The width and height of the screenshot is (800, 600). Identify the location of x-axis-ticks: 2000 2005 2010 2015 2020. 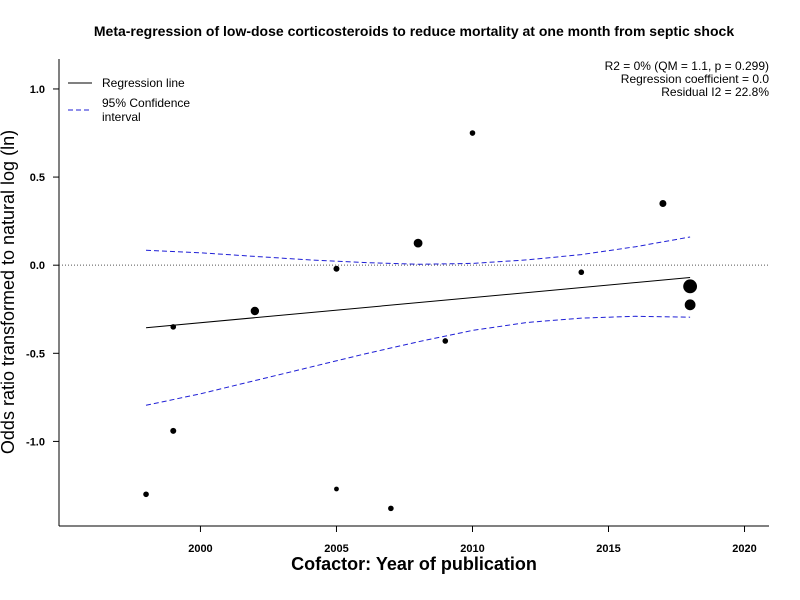
(472, 540).